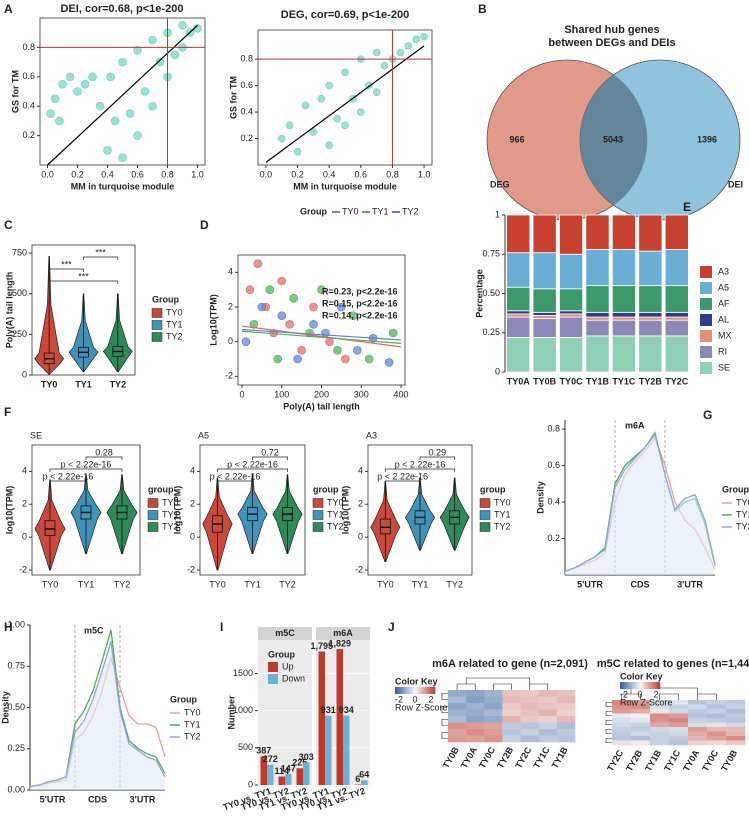 This screenshot has height=817, width=749. I want to click on x-axis-label: MM in turquoise module, so click(345, 186).